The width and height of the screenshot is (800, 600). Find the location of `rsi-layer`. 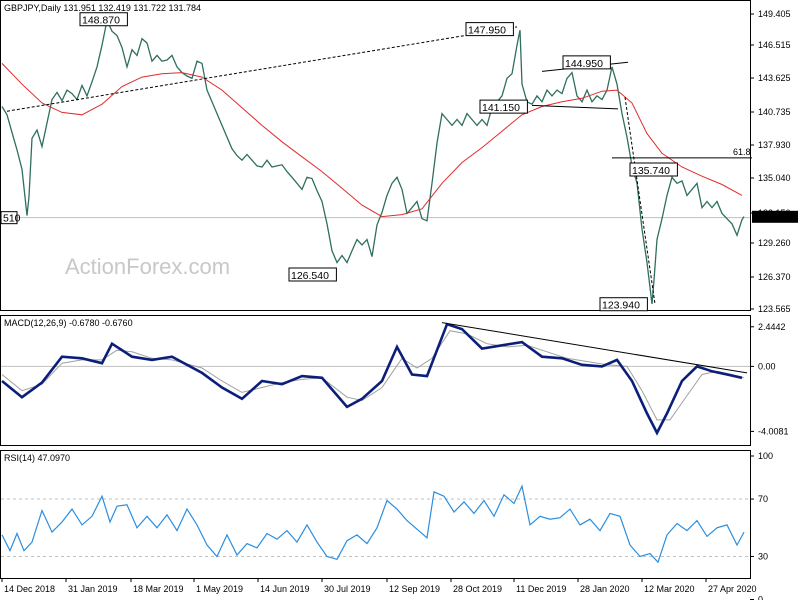

rsi-layer is located at coordinates (375, 524).